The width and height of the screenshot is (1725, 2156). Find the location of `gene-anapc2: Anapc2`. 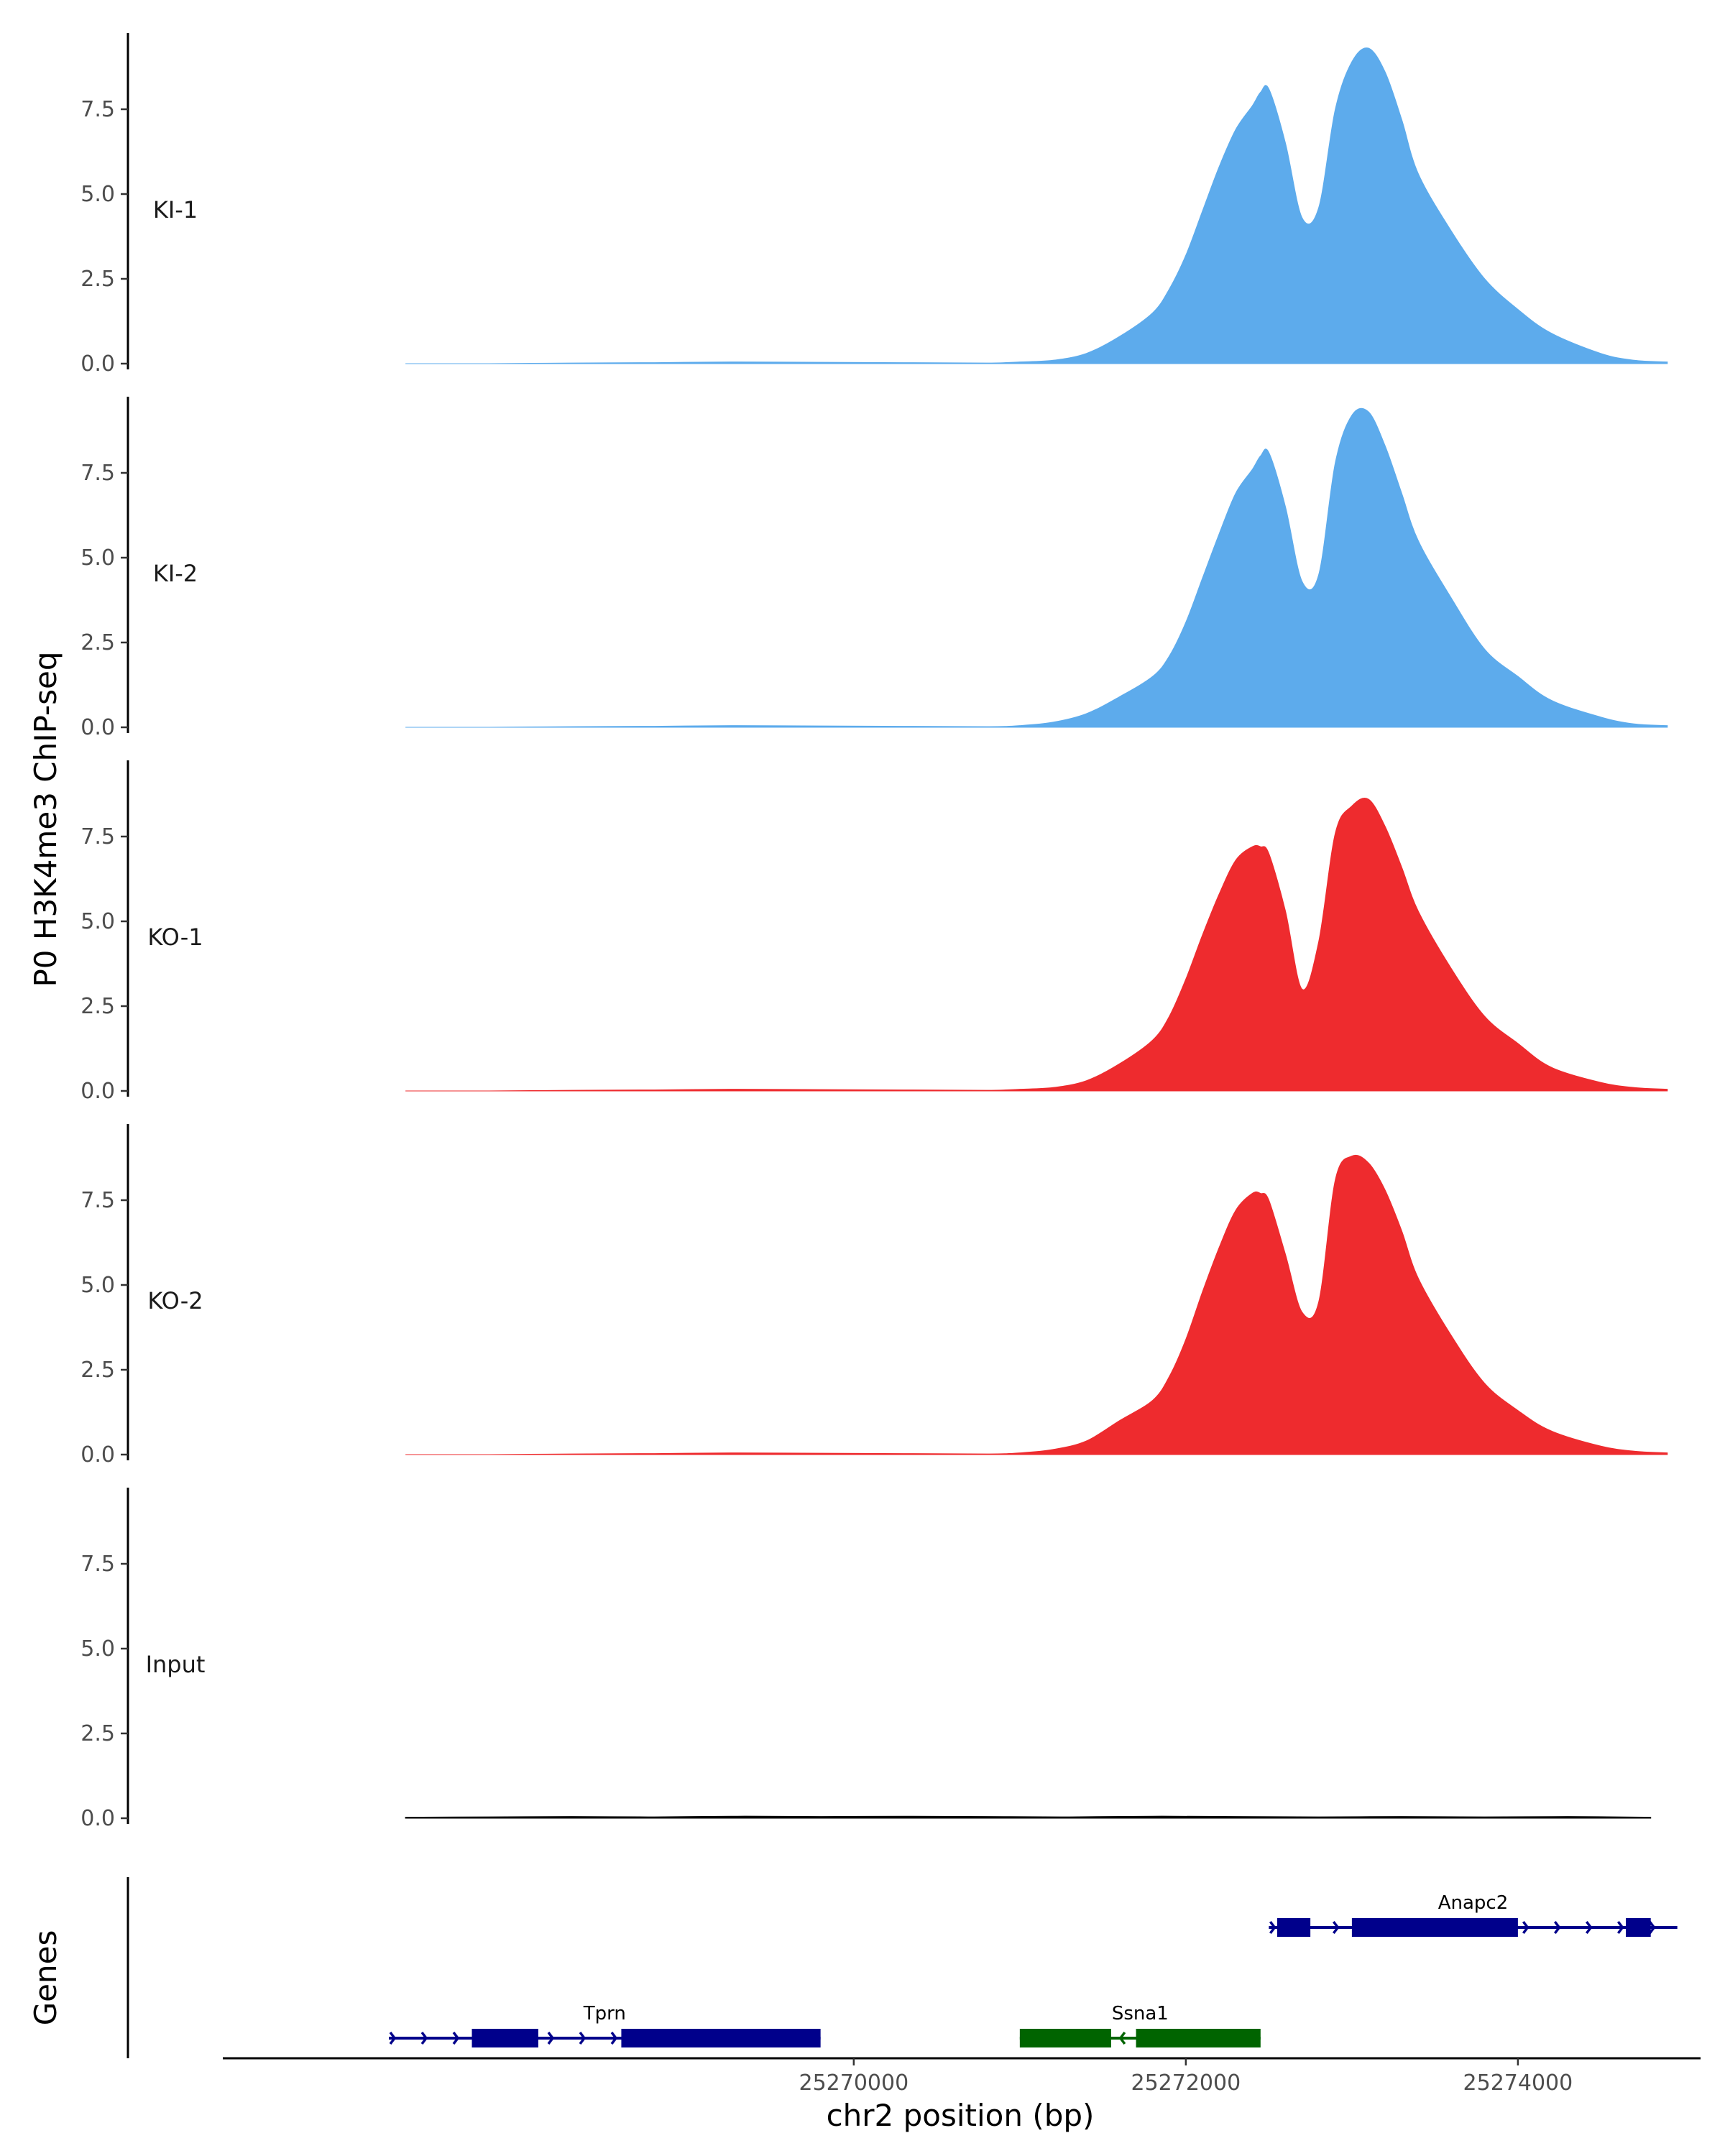

gene-anapc2: Anapc2 is located at coordinates (1473, 1914).